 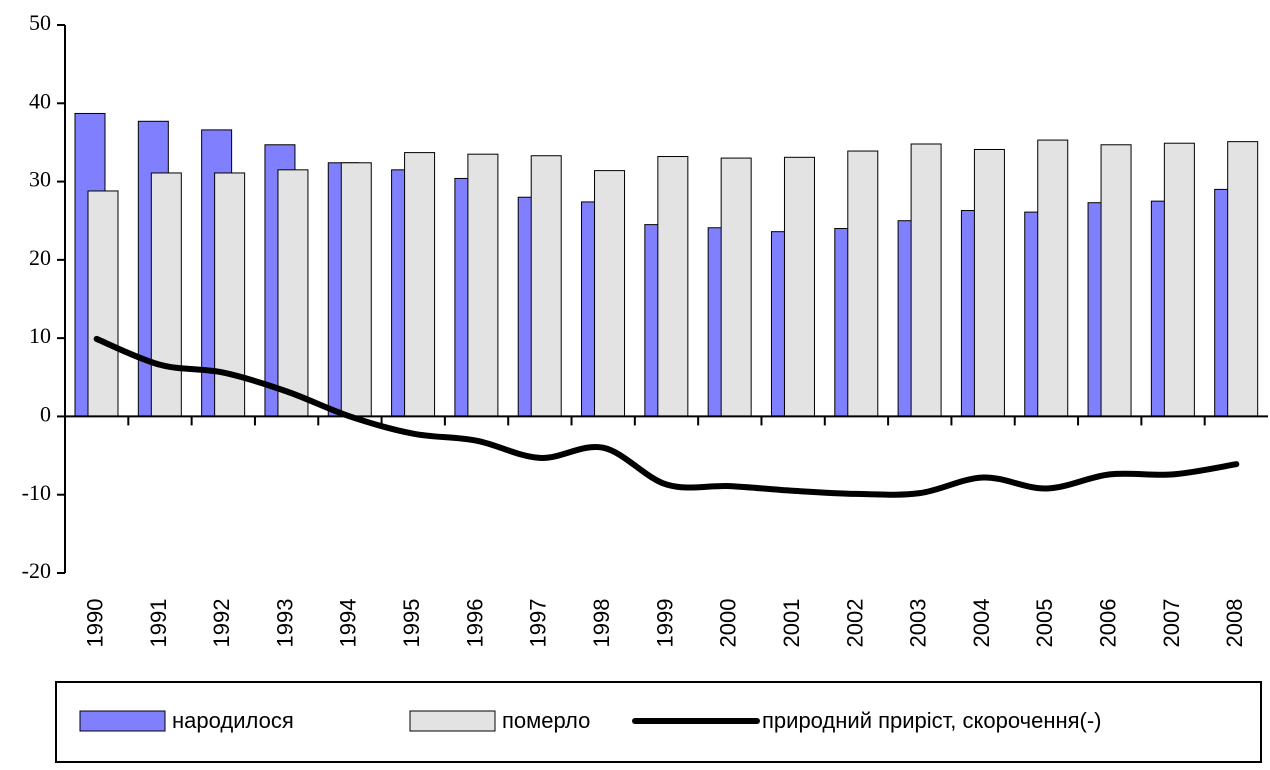 I want to click on y-tick-label: 30, so click(x=40, y=179).